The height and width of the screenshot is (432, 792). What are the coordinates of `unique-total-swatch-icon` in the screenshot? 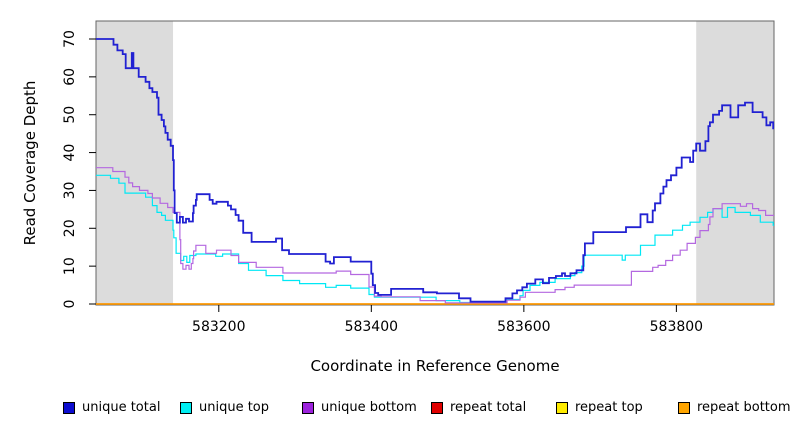 It's located at (69, 407).